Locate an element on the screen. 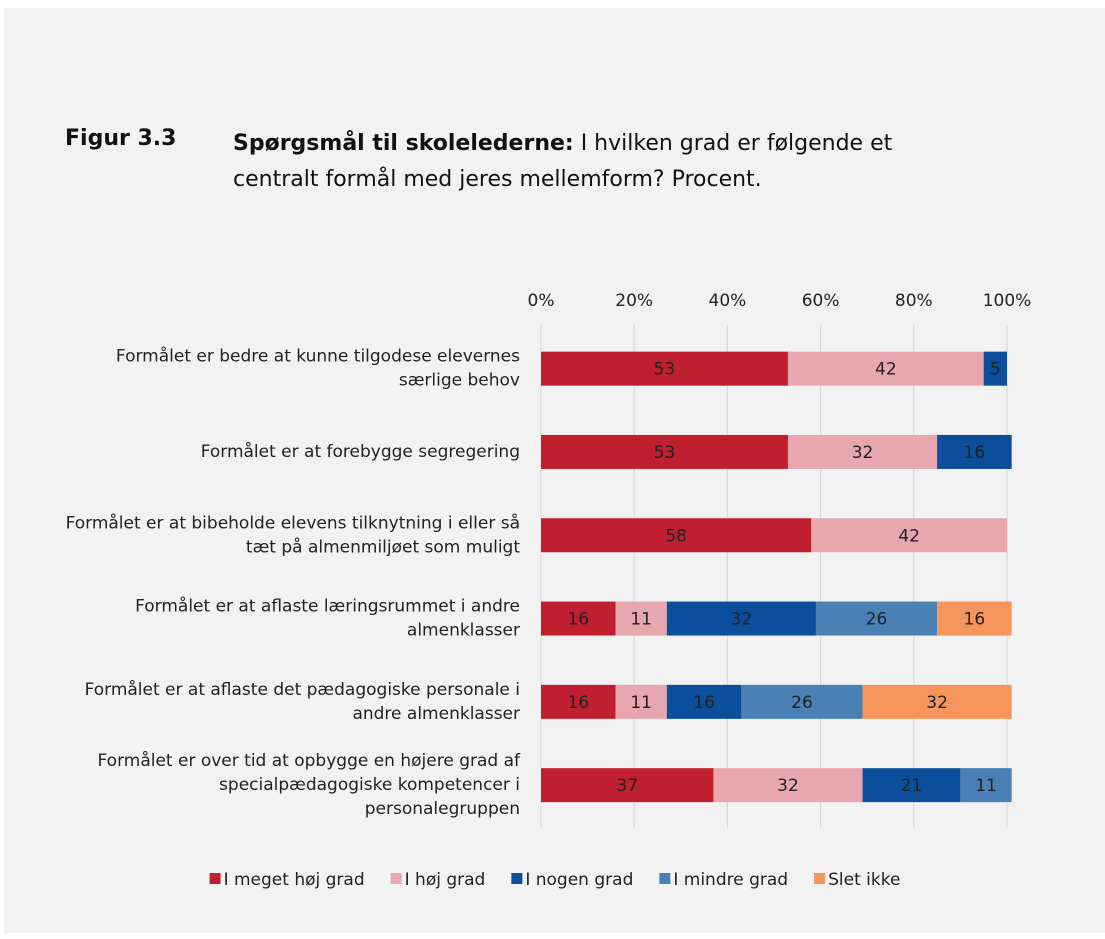 The image size is (1105, 939). data-label: 37 is located at coordinates (627, 786).